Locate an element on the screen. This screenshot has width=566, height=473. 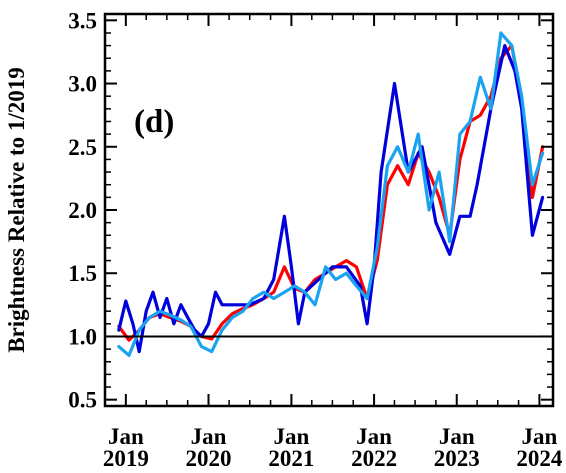
x-tick-label-year: 2020 is located at coordinates (209, 458).